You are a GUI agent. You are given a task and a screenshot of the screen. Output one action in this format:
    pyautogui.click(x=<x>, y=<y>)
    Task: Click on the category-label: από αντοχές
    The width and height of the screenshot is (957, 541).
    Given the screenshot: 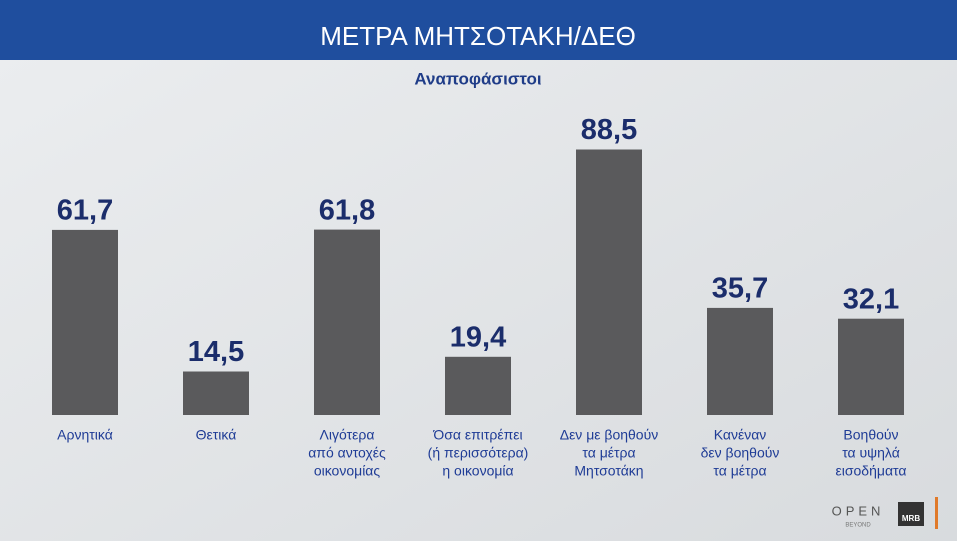 What is the action you would take?
    pyautogui.click(x=347, y=453)
    